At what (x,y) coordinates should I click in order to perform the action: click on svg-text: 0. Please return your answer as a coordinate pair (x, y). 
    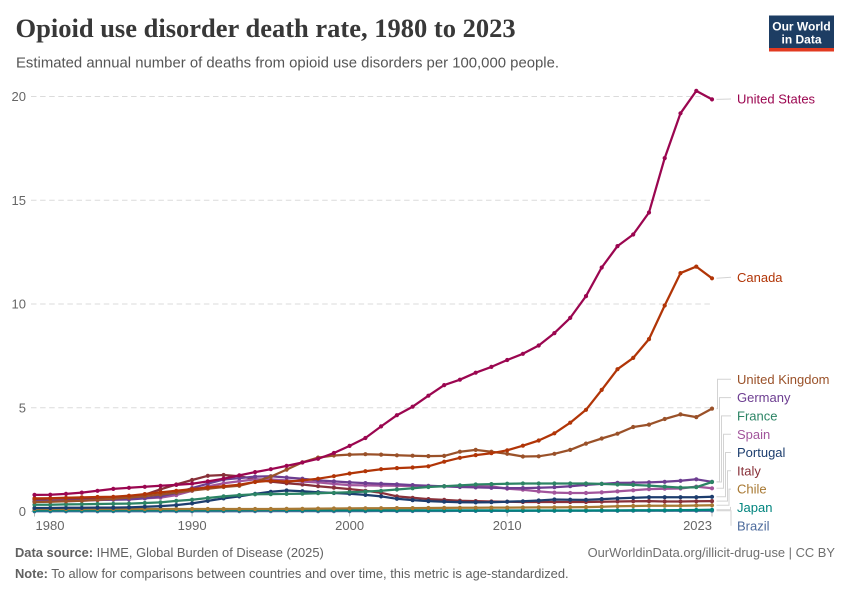
    Looking at the image, I should click on (22, 511).